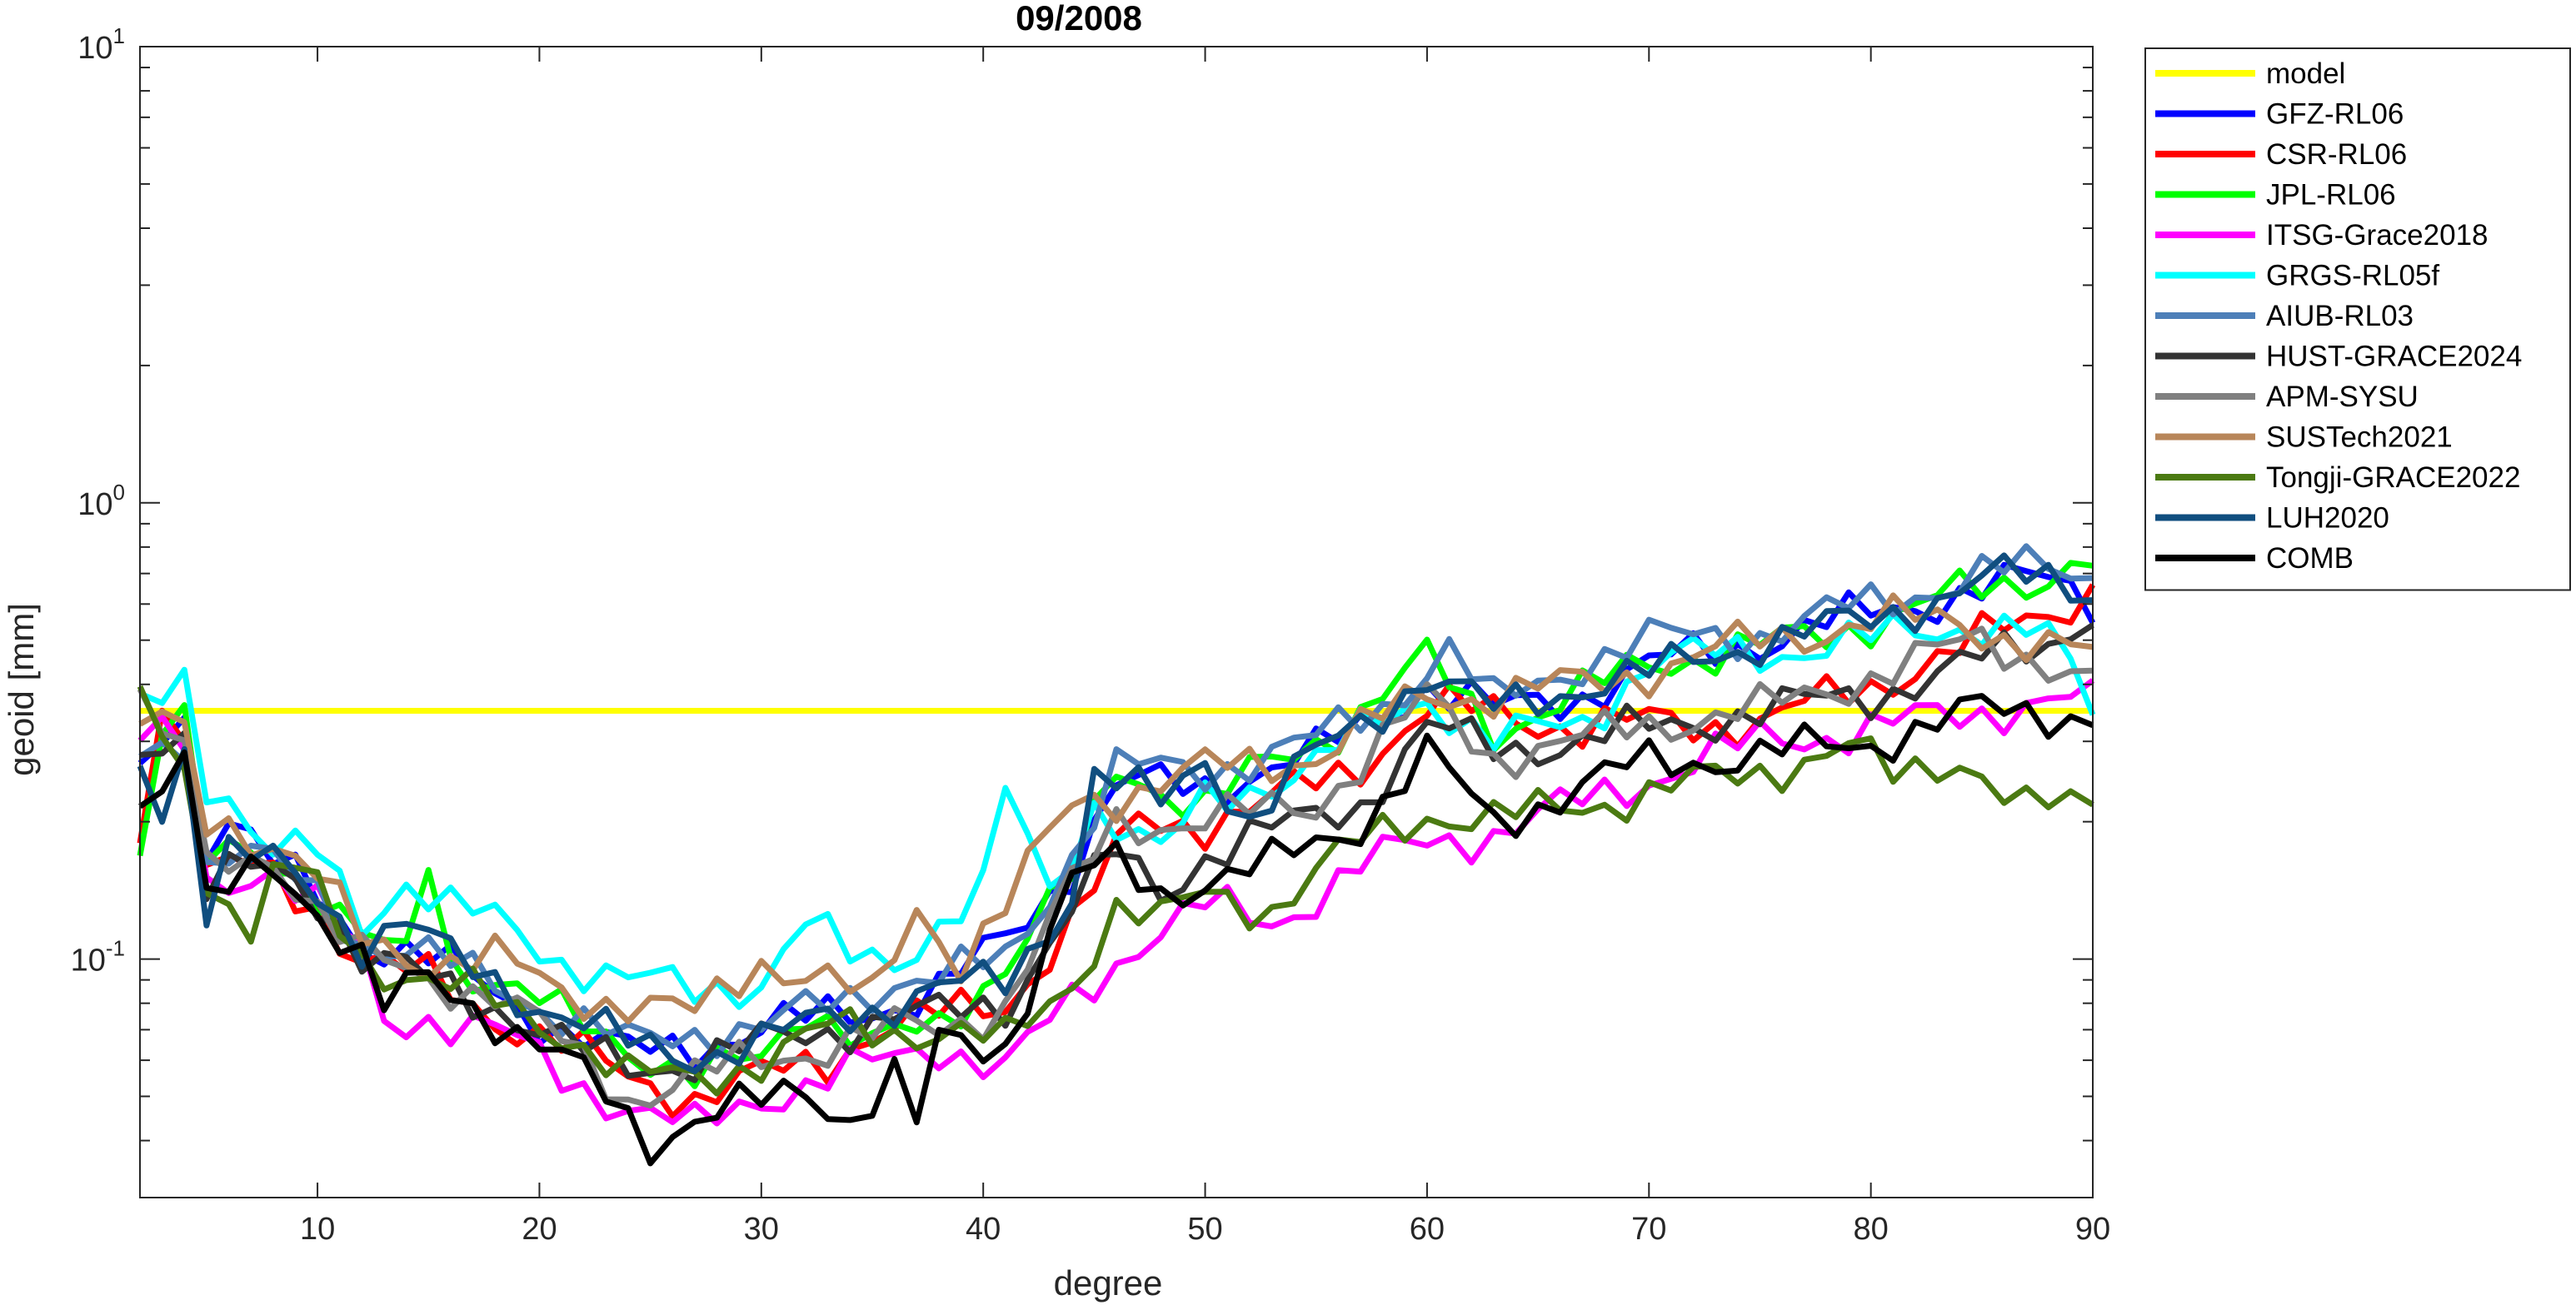 Image resolution: width=2576 pixels, height=1305 pixels. Describe the element at coordinates (98, 958) in the screenshot. I see `y-tick-label: 10⁻¹` at that location.